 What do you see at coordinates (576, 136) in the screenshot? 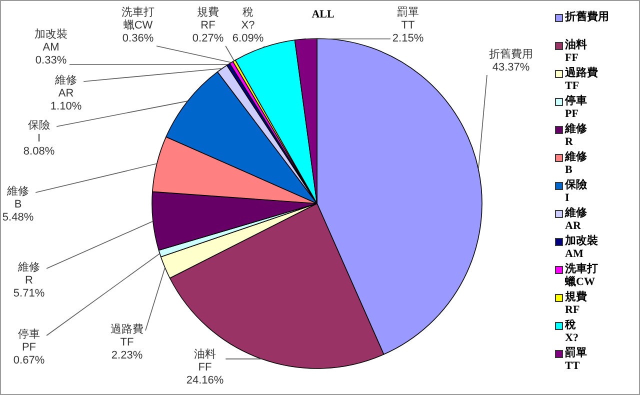
I see `legend-label: 維修 R` at bounding box center [576, 136].